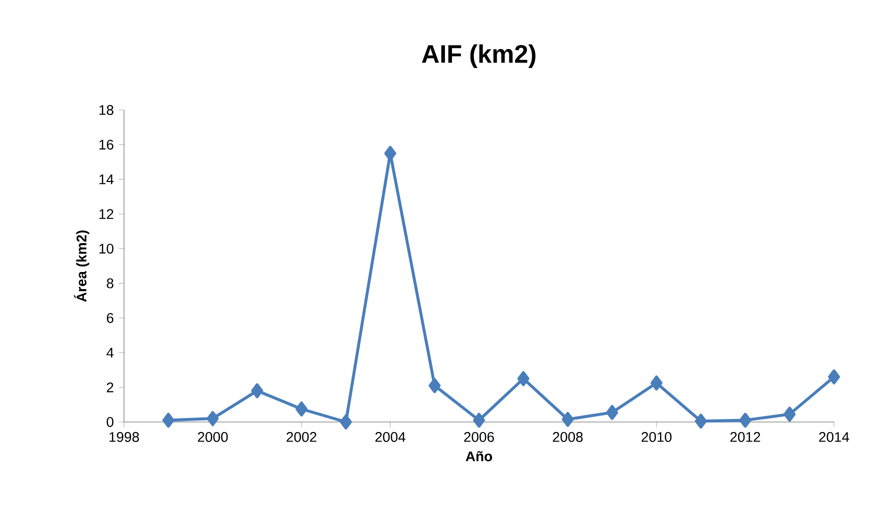  Describe the element at coordinates (657, 437) in the screenshot. I see `x-tick-label: 2010` at that location.